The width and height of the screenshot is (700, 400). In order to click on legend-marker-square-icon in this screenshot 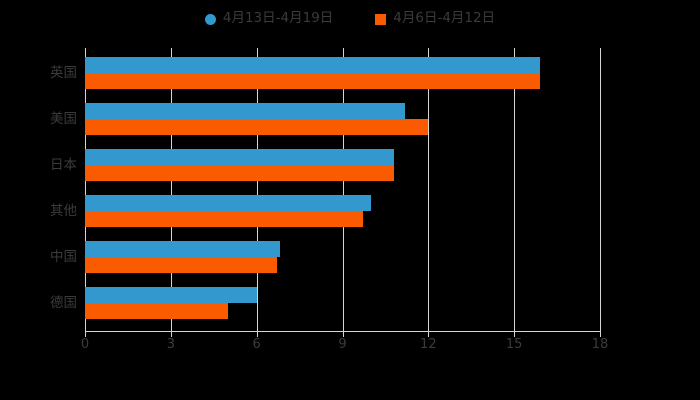, I will do `click(381, 19)`.